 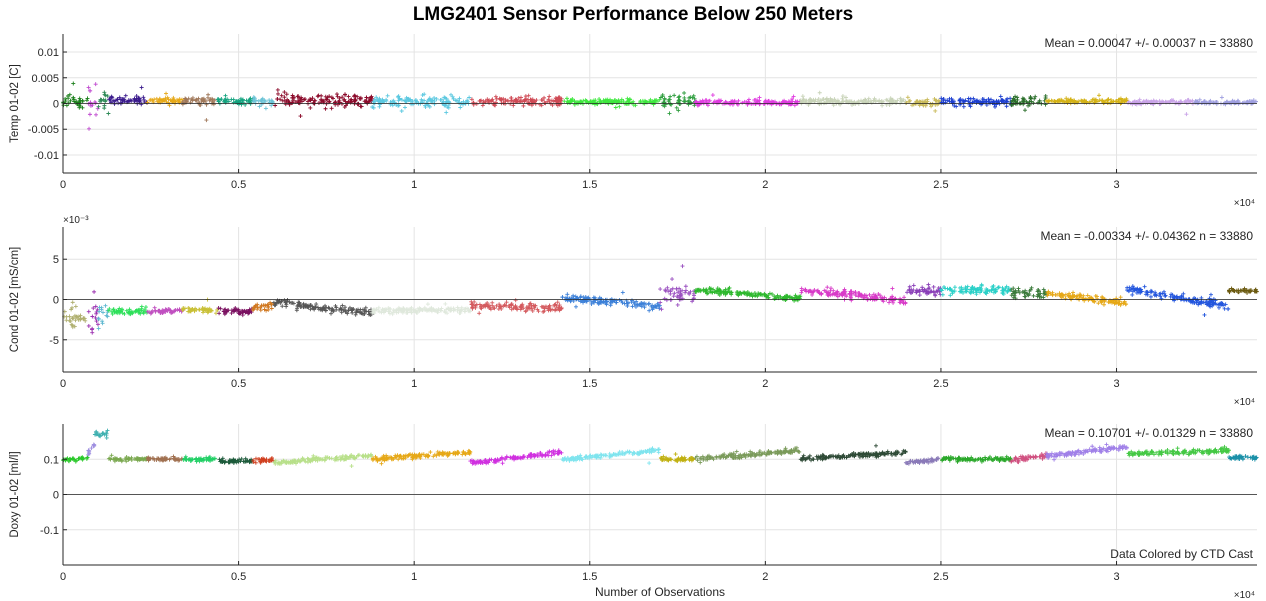 What do you see at coordinates (1116, 185) in the screenshot?
I see `x-tick-label: 3` at bounding box center [1116, 185].